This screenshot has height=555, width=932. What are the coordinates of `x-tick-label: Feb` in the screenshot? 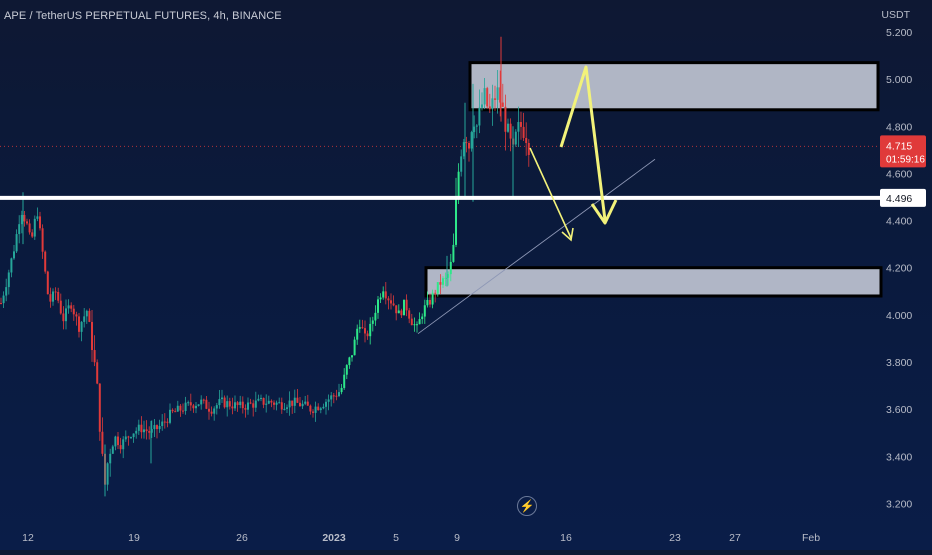 It's located at (811, 538).